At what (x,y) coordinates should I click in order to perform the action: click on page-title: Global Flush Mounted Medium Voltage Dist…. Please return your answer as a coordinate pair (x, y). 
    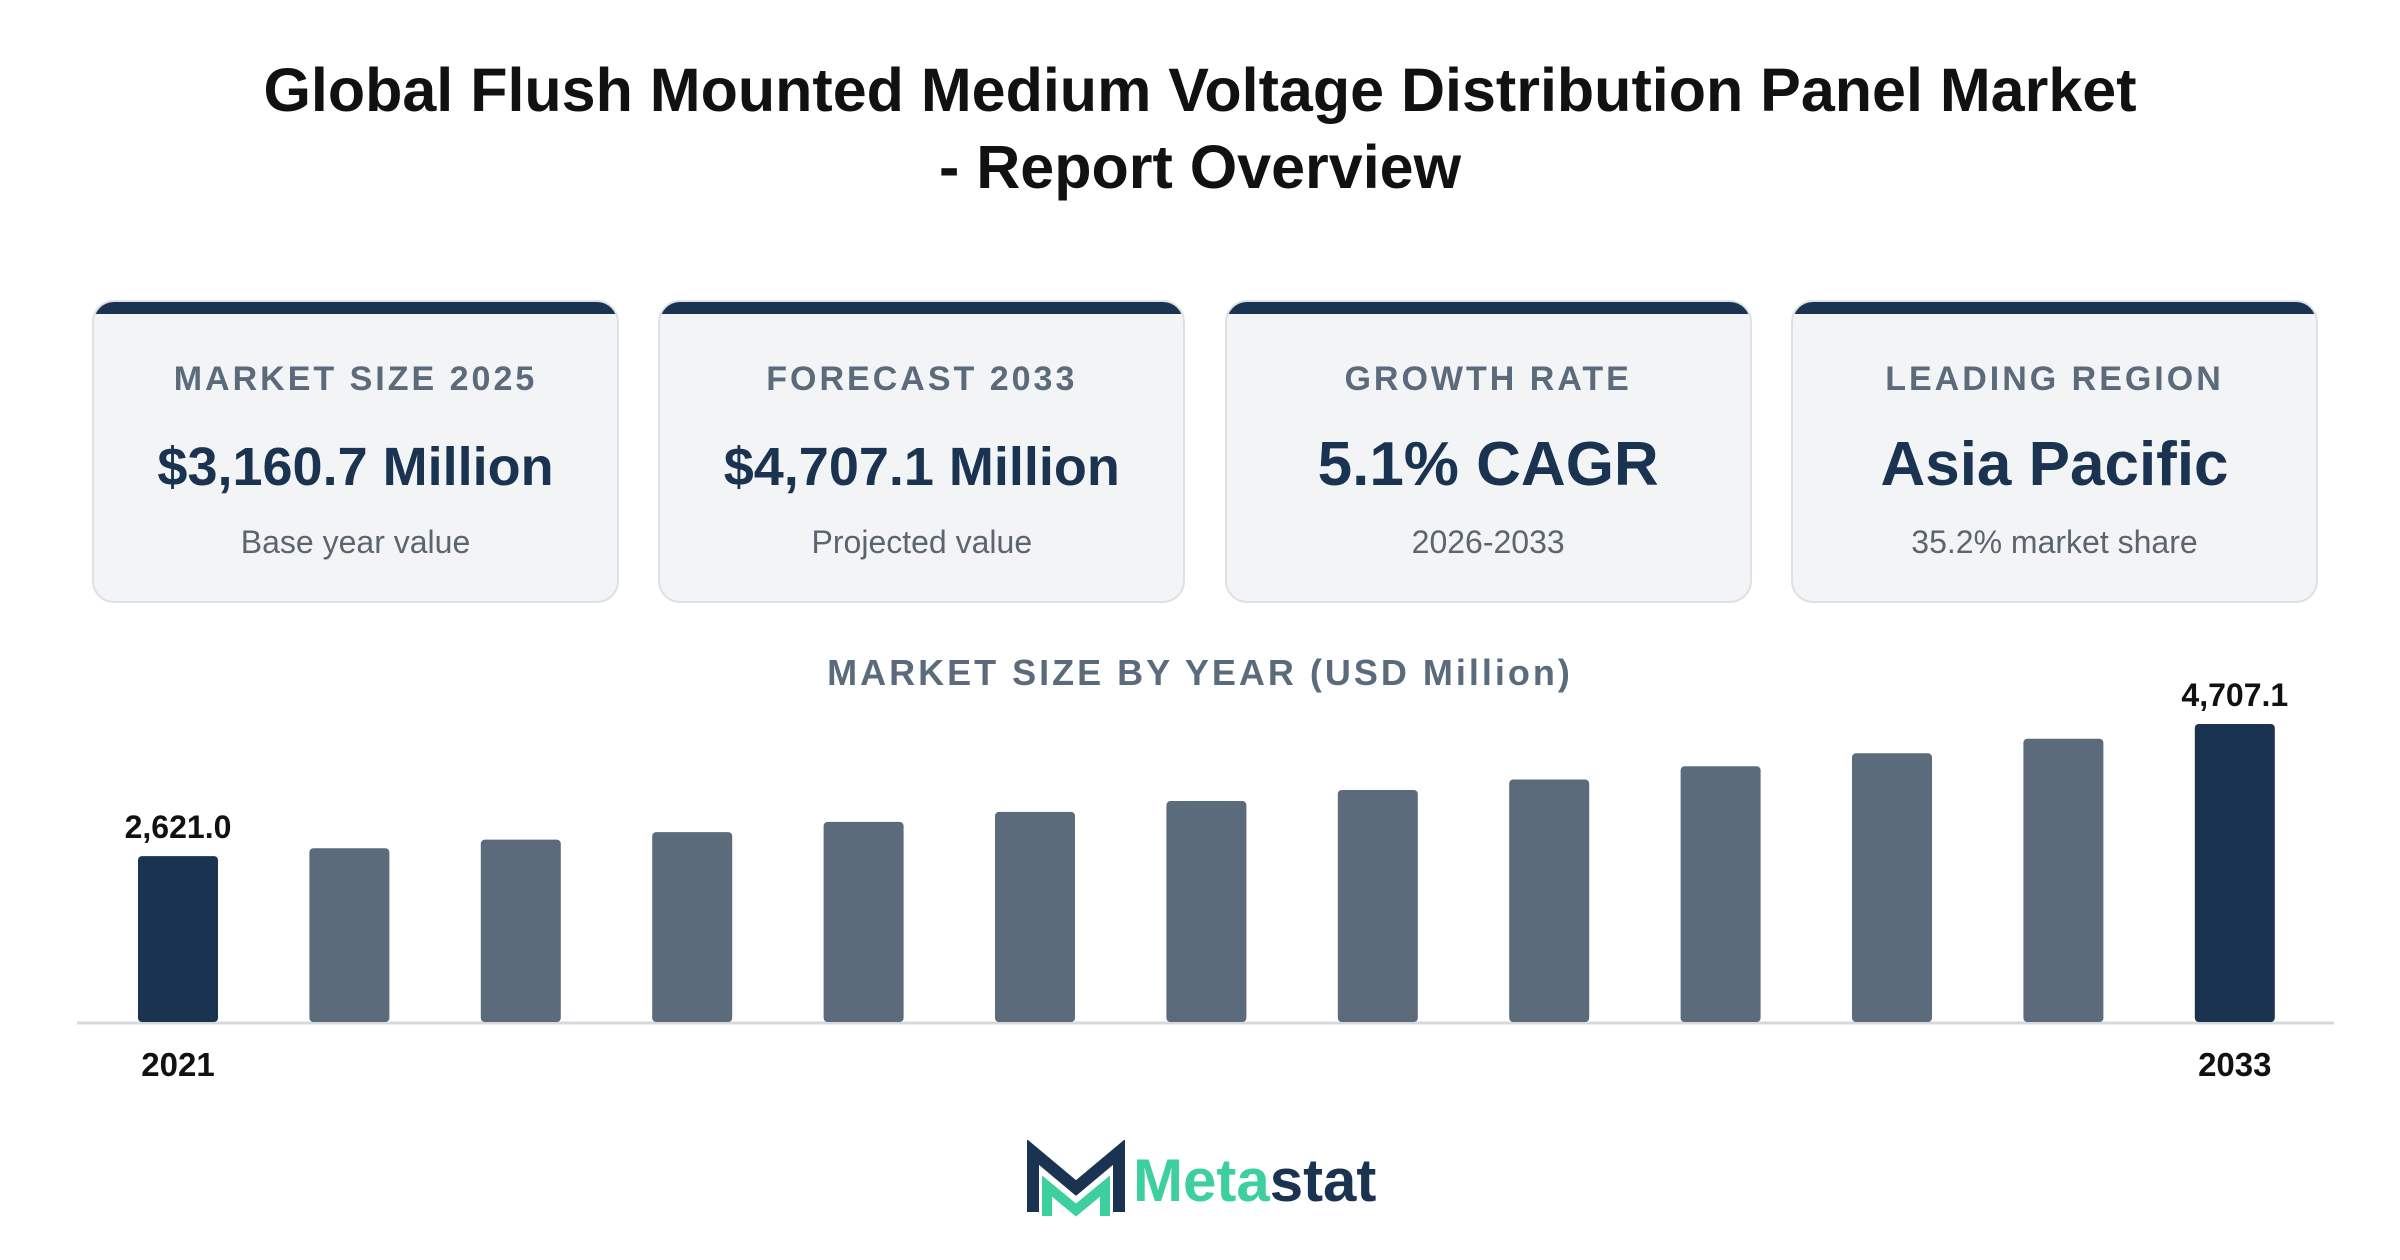
    Looking at the image, I should click on (1200, 129).